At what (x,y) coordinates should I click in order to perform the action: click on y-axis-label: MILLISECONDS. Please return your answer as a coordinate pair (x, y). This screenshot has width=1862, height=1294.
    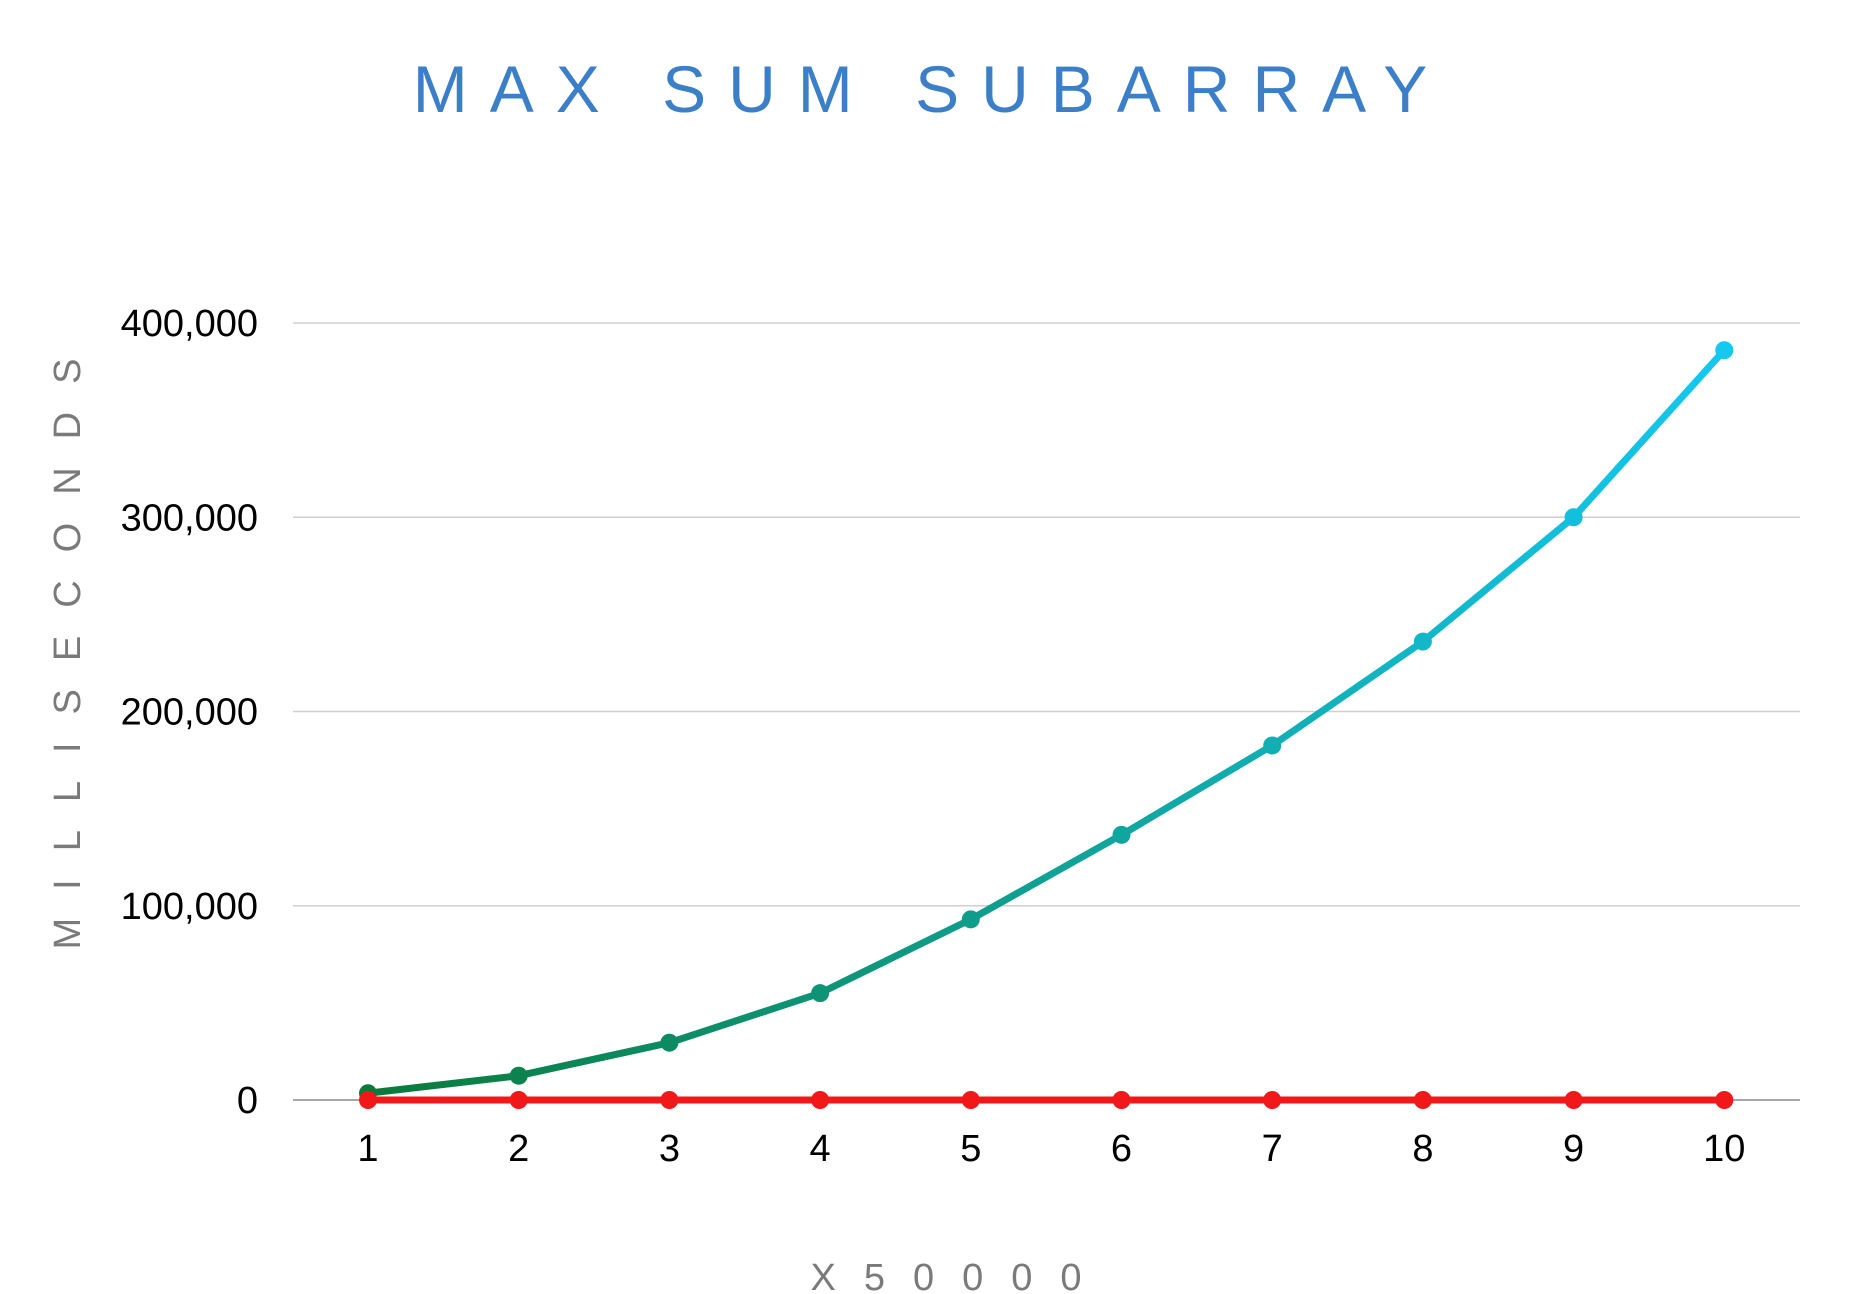
    Looking at the image, I should click on (68, 640).